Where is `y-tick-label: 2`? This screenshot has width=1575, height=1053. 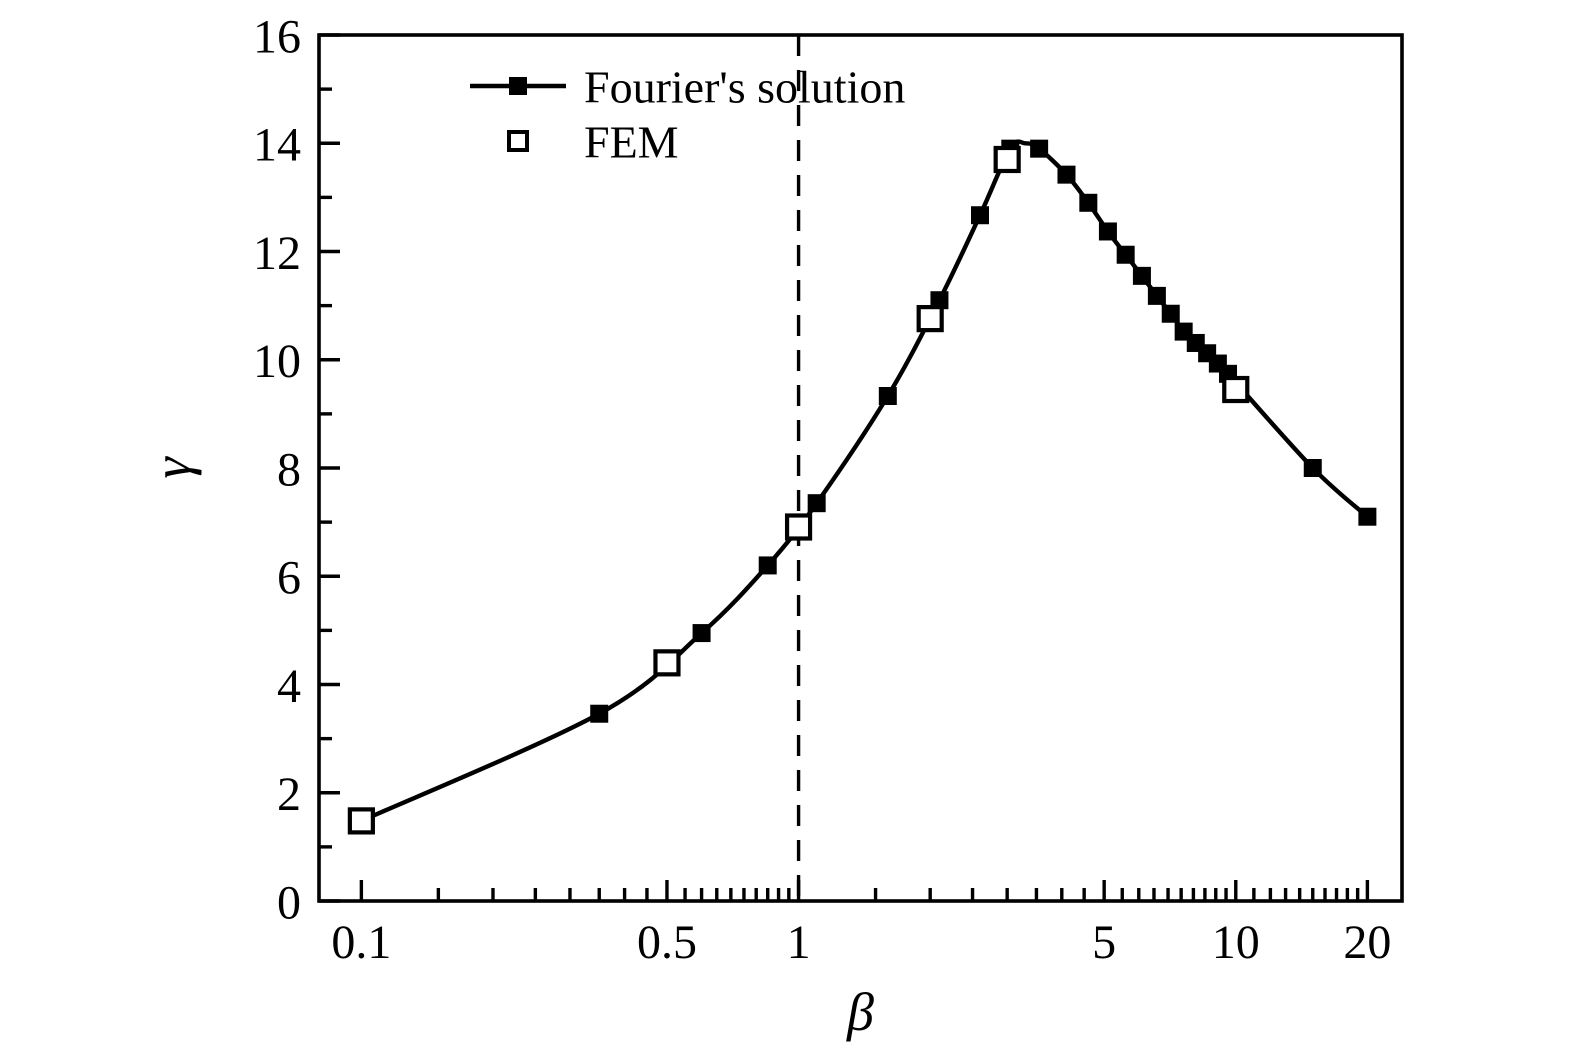 y-tick-label: 2 is located at coordinates (289, 794).